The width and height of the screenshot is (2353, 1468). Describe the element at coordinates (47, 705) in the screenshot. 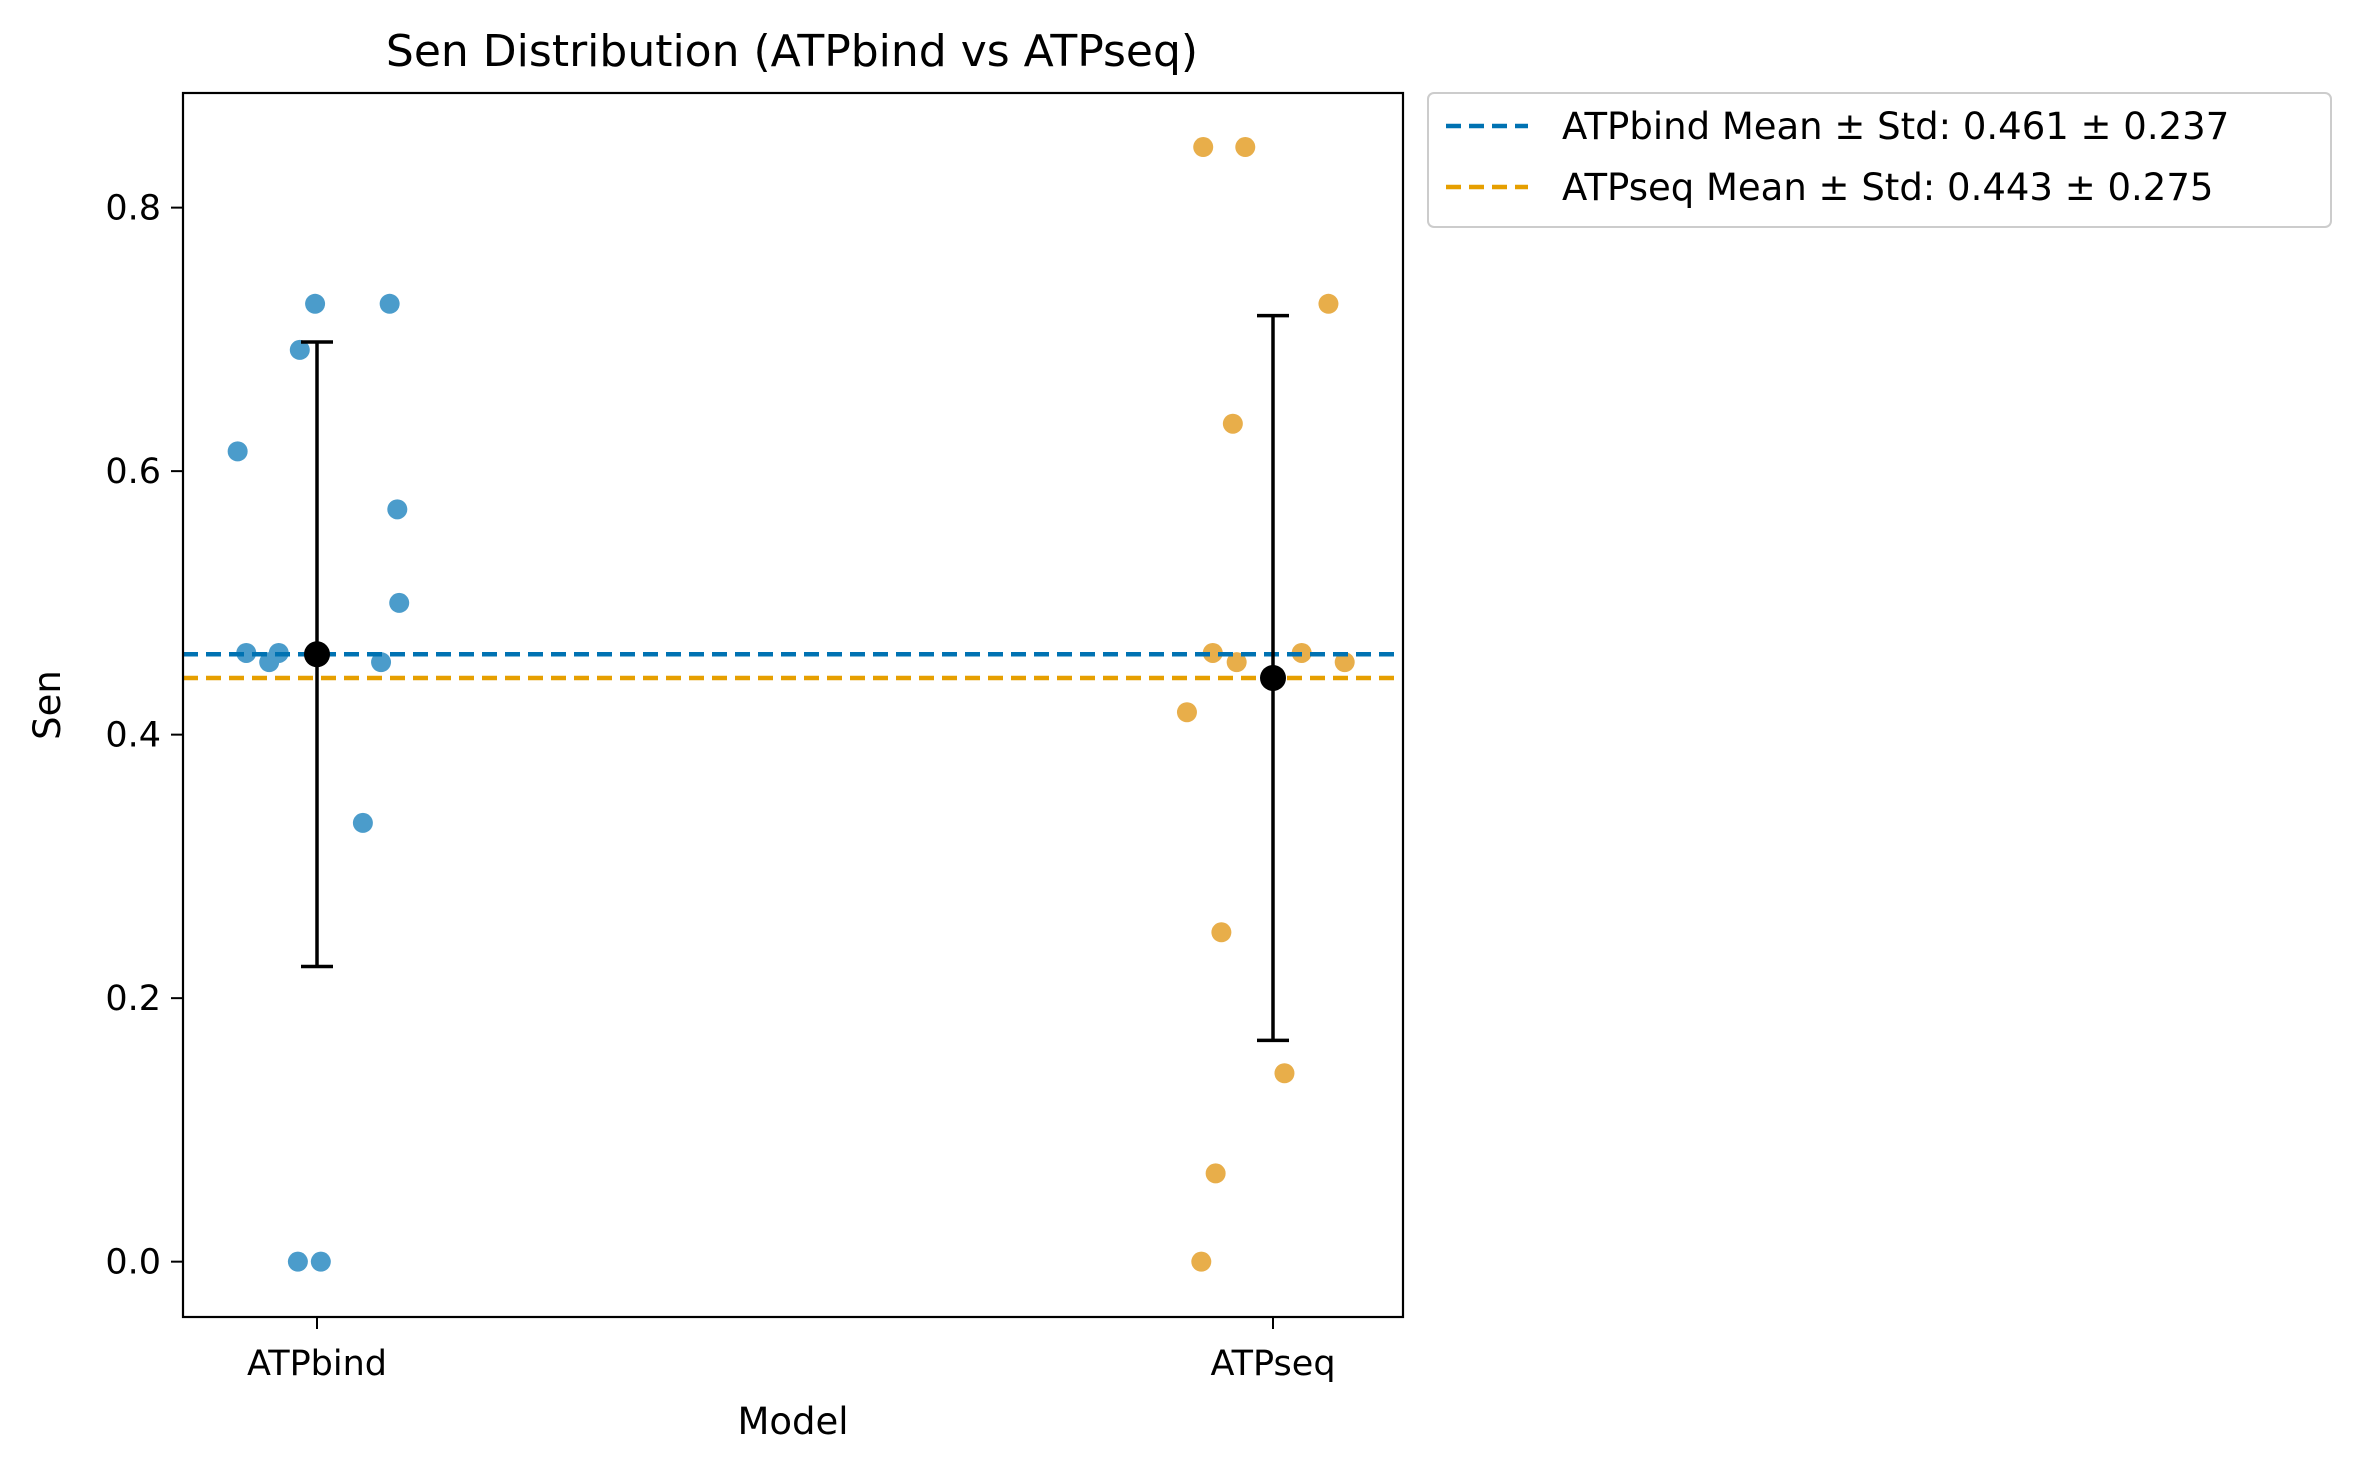

I see `y-axis-label: Sen` at that location.